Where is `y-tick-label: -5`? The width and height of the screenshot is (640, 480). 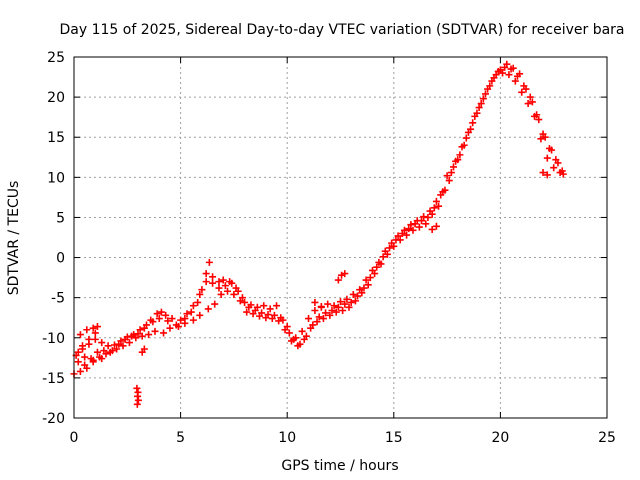
y-tick-label: -5 is located at coordinates (58, 299).